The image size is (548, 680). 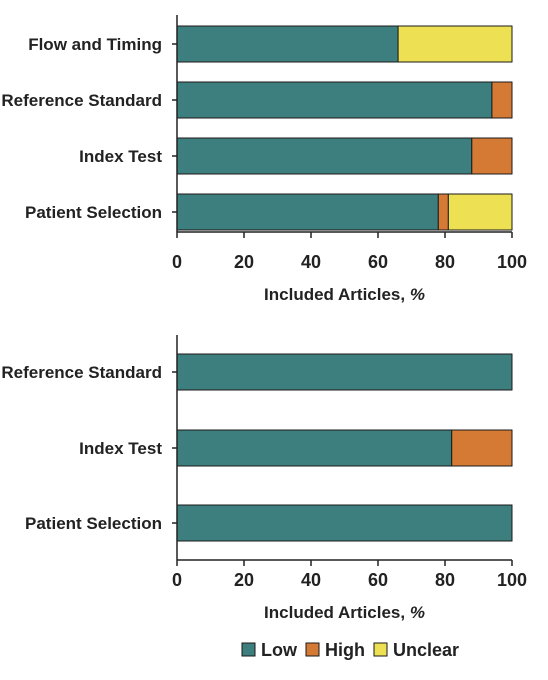 I want to click on legend-label-high: High, so click(x=345, y=650).